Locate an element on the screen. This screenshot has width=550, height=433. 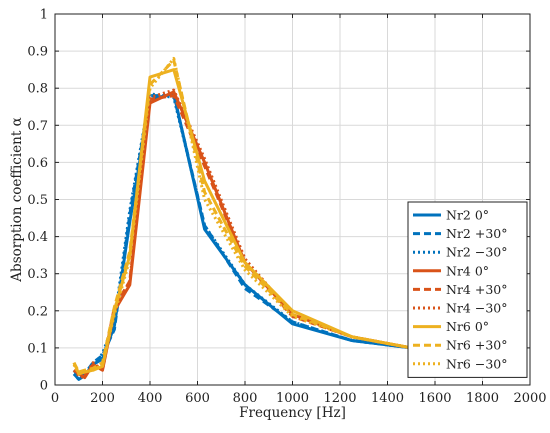
x-tick-label: 0 is located at coordinates (55, 398).